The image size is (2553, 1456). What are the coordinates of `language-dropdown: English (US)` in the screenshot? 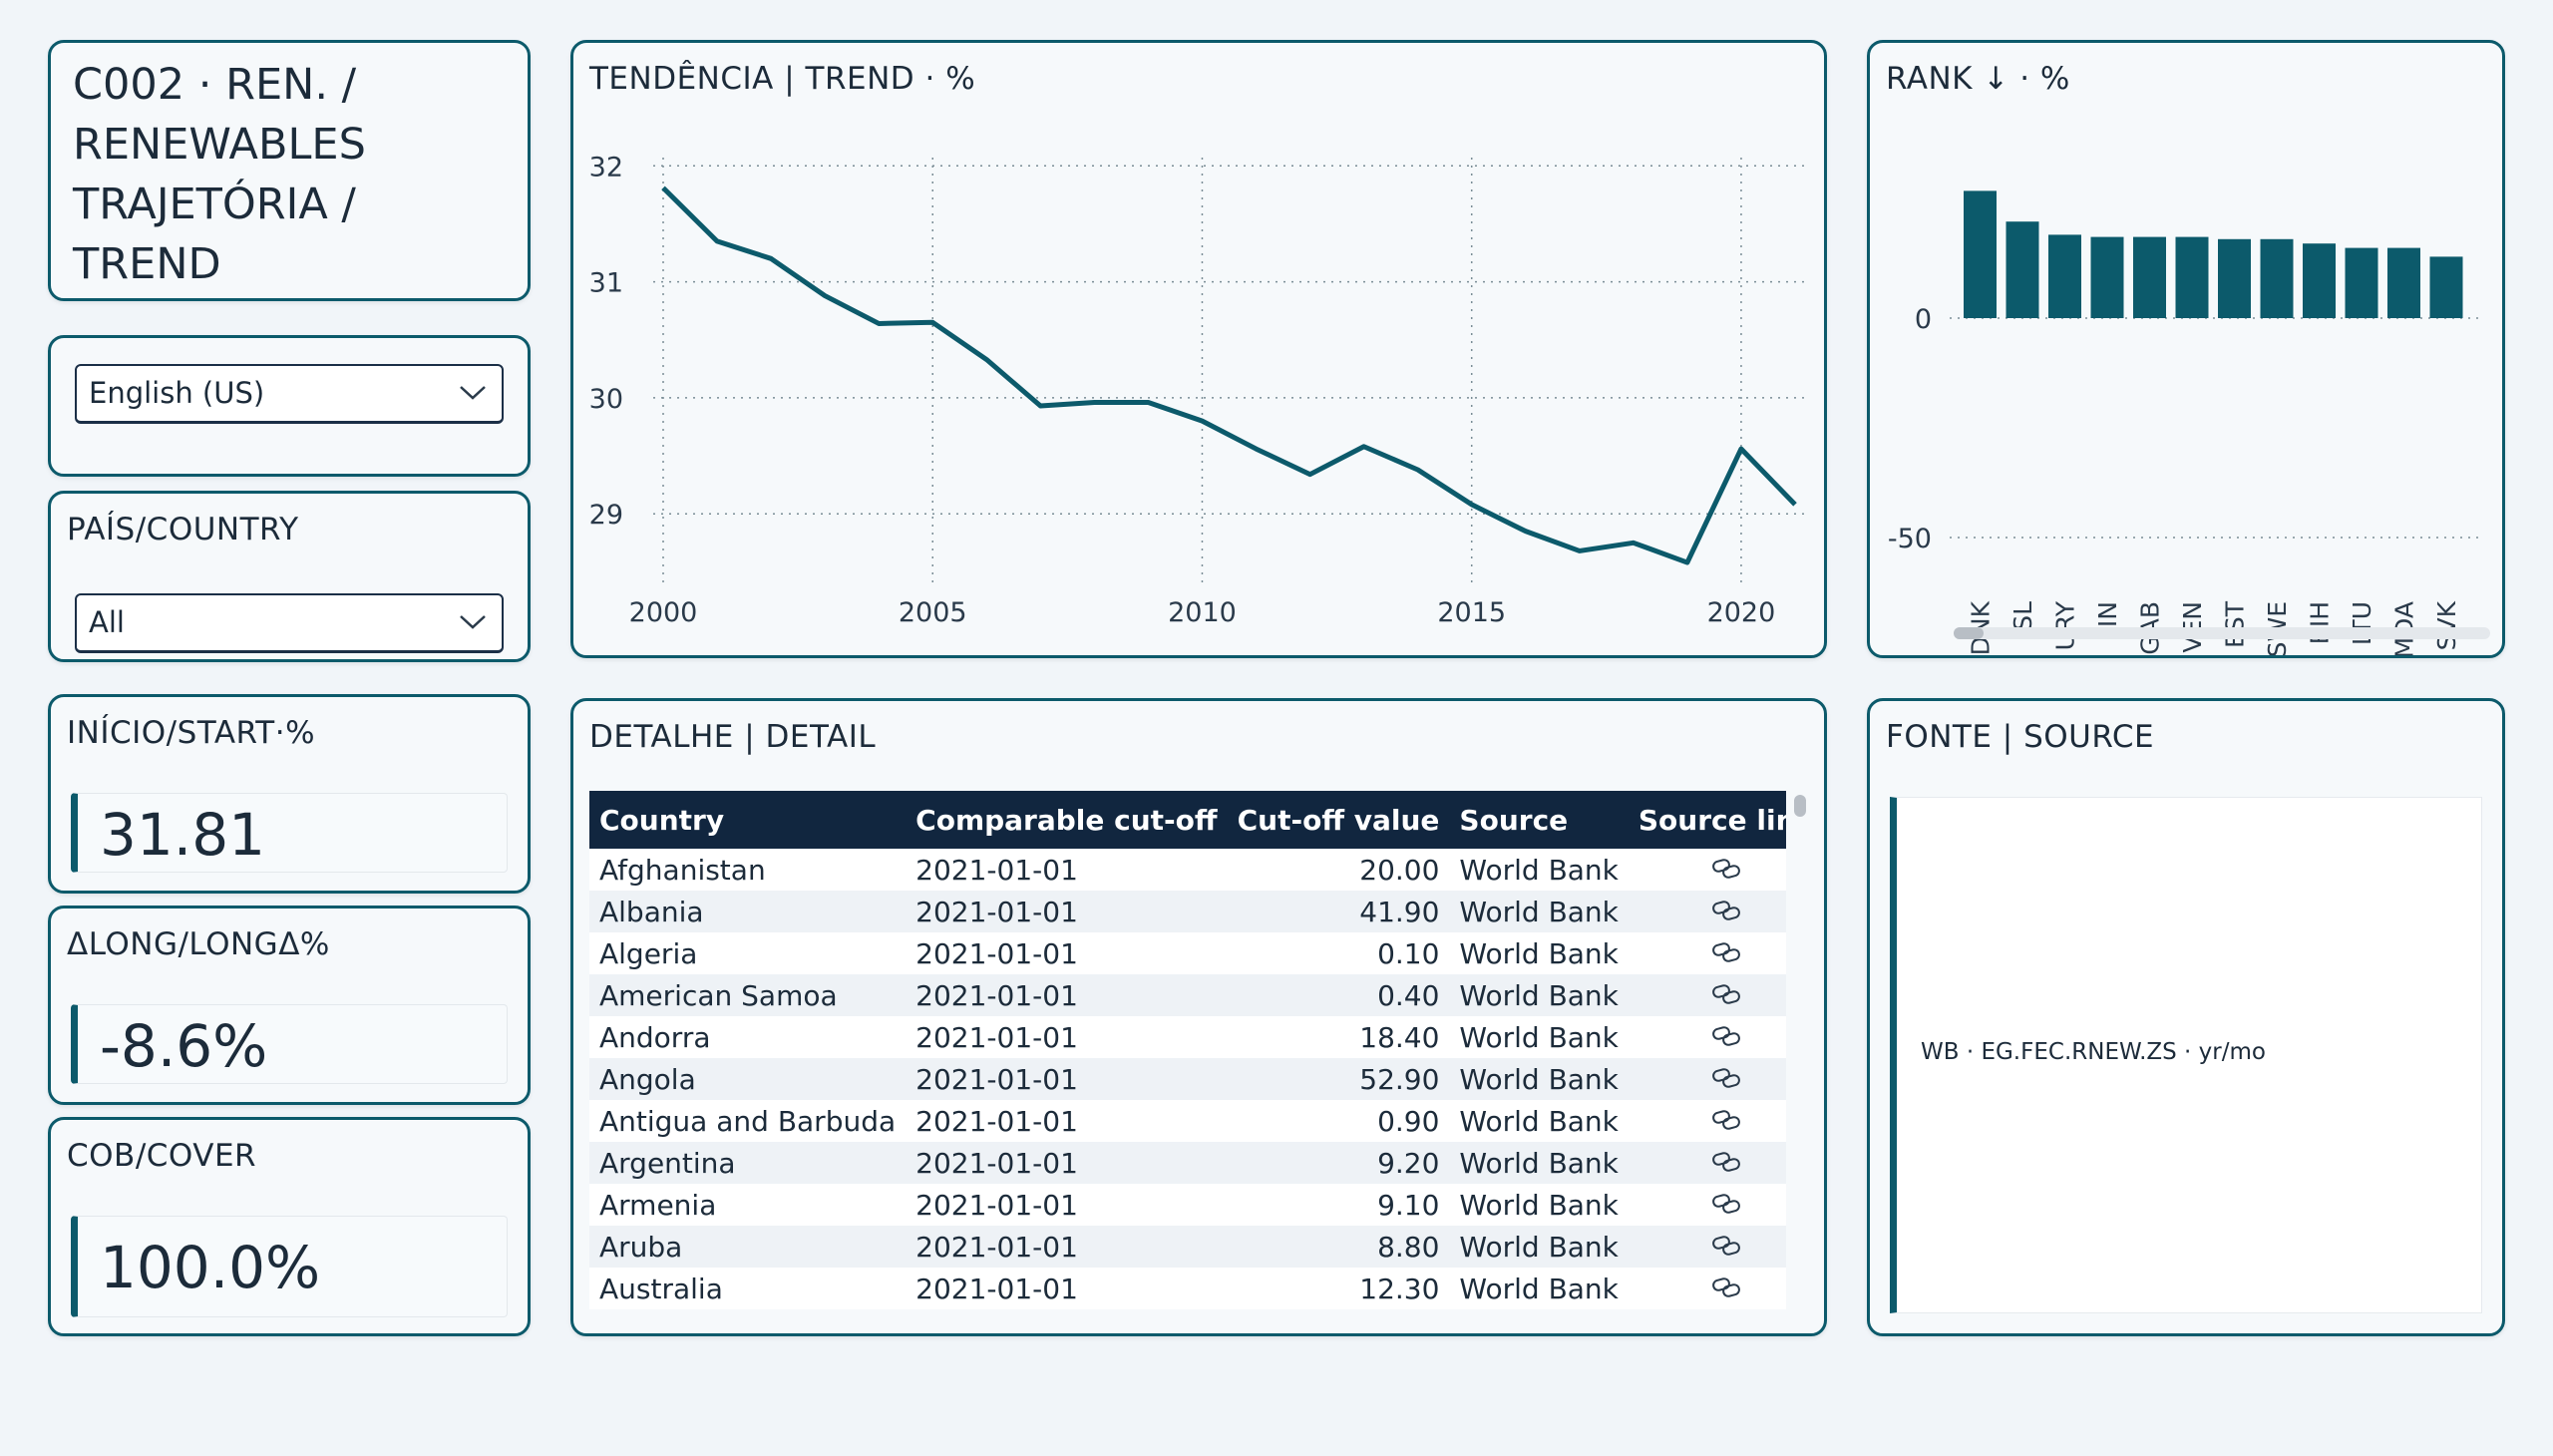 It's located at (290, 394).